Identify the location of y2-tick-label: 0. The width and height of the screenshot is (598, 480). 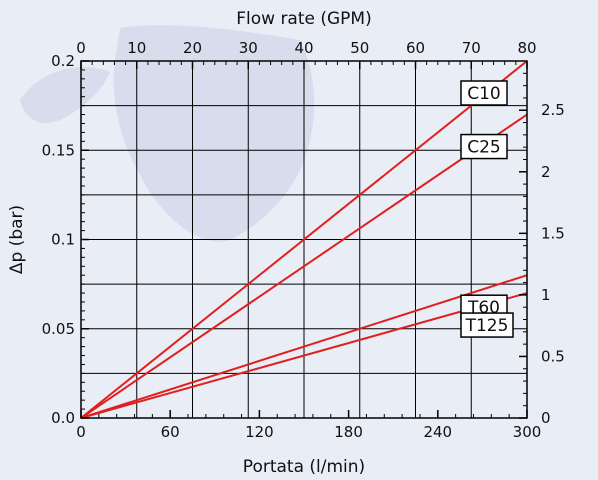
(546, 418).